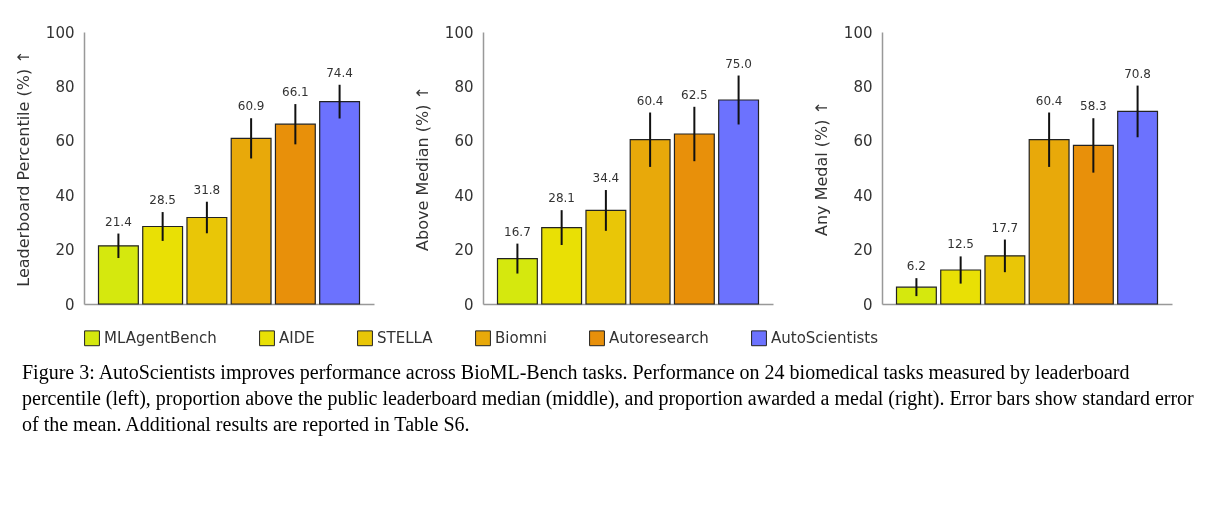 The image size is (1221, 518). I want to click on legend-label: Biomni, so click(521, 338).